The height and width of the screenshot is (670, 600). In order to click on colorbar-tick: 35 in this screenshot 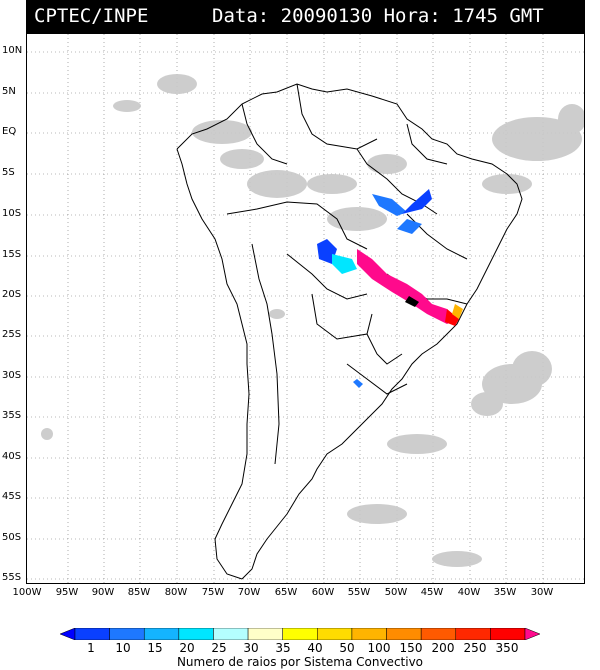, I will do `click(283, 648)`.